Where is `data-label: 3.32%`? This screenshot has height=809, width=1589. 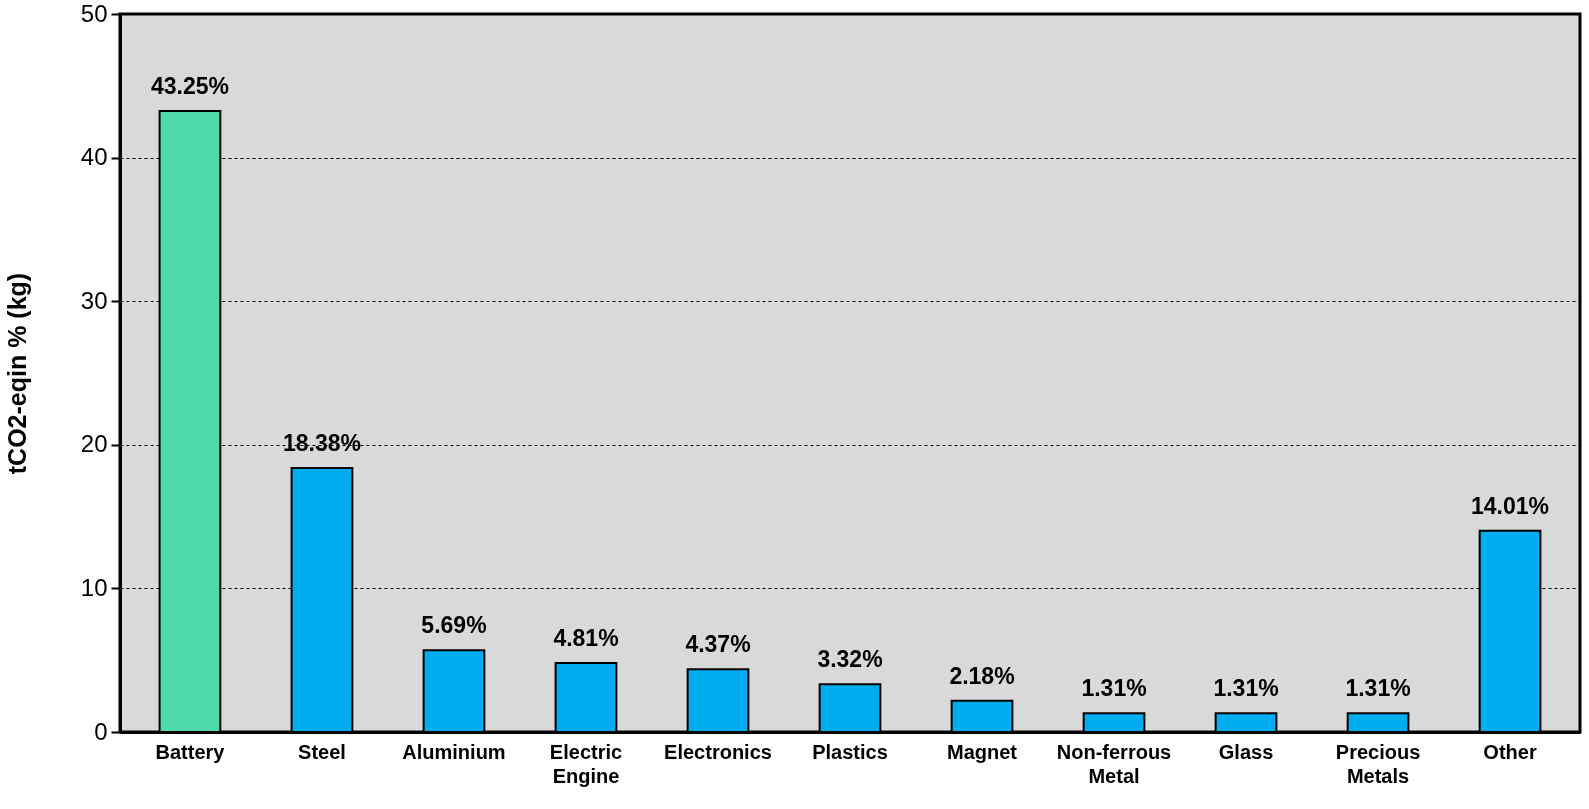 data-label: 3.32% is located at coordinates (850, 659).